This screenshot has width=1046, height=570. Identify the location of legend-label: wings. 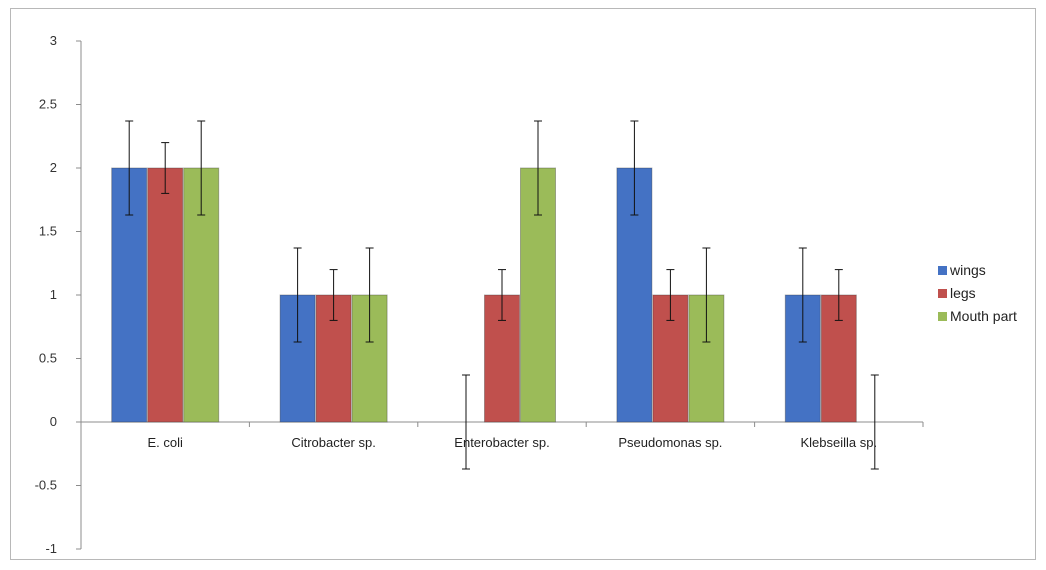
(967, 270).